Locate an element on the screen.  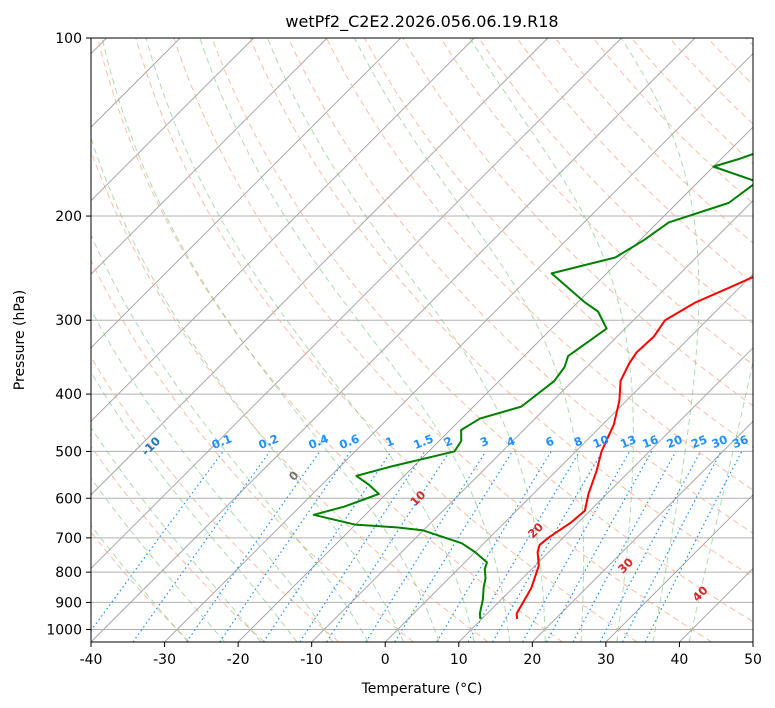
x-axis: -40 -30 -20 -10 0 10 20 30 40 50 is located at coordinates (421, 655).